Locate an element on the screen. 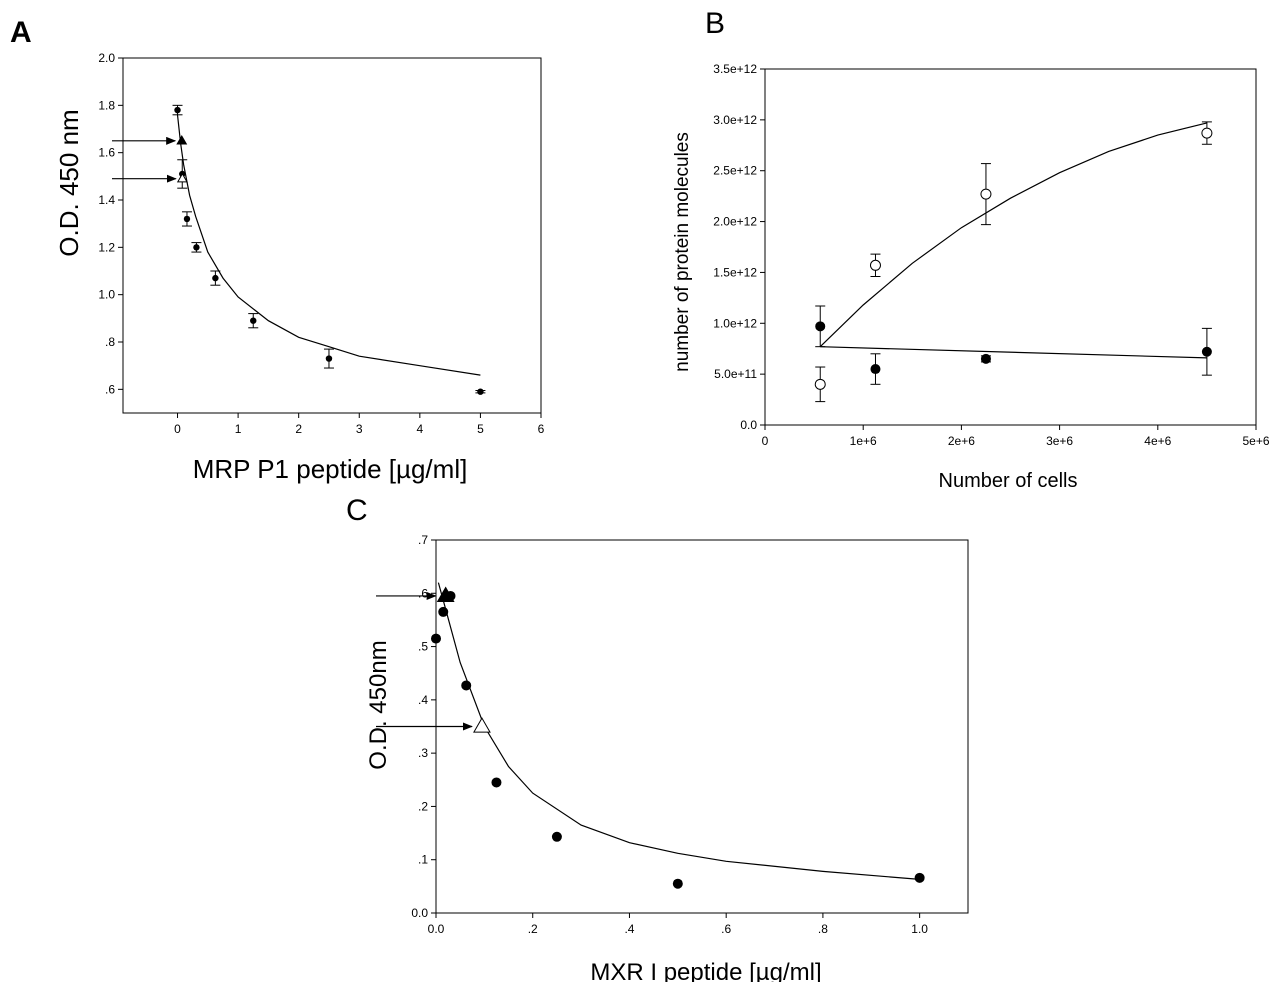  y-tick-label: .4 is located at coordinates (423, 700).